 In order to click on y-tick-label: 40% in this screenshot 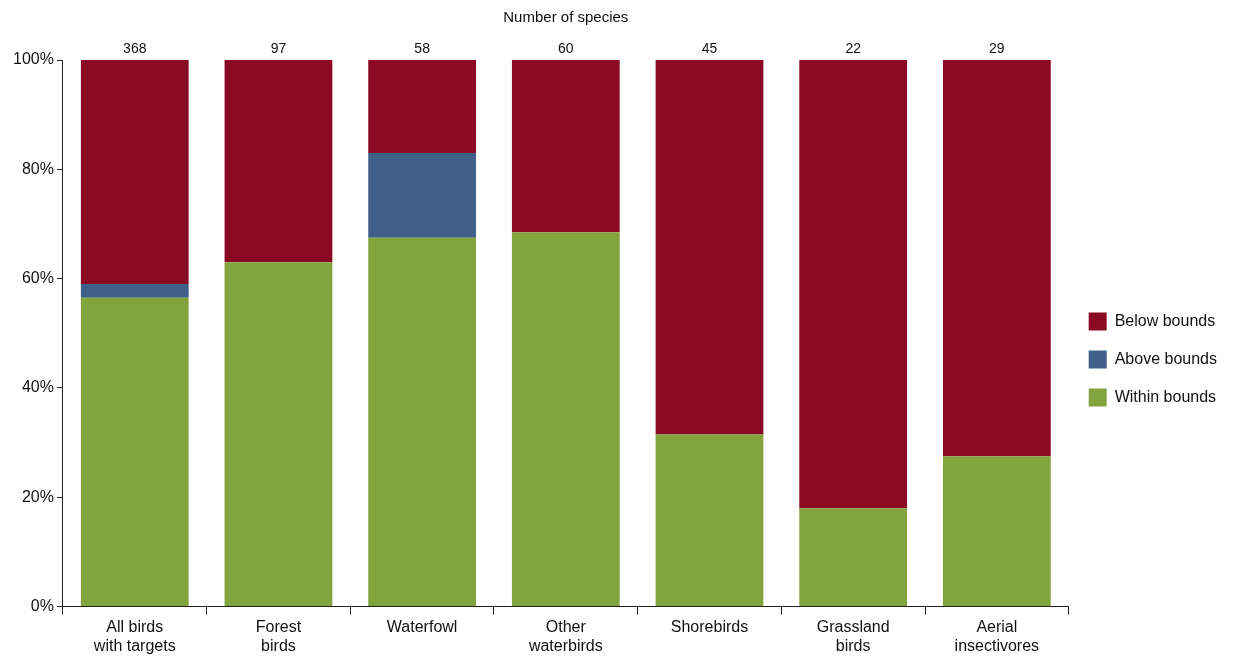, I will do `click(37, 387)`.